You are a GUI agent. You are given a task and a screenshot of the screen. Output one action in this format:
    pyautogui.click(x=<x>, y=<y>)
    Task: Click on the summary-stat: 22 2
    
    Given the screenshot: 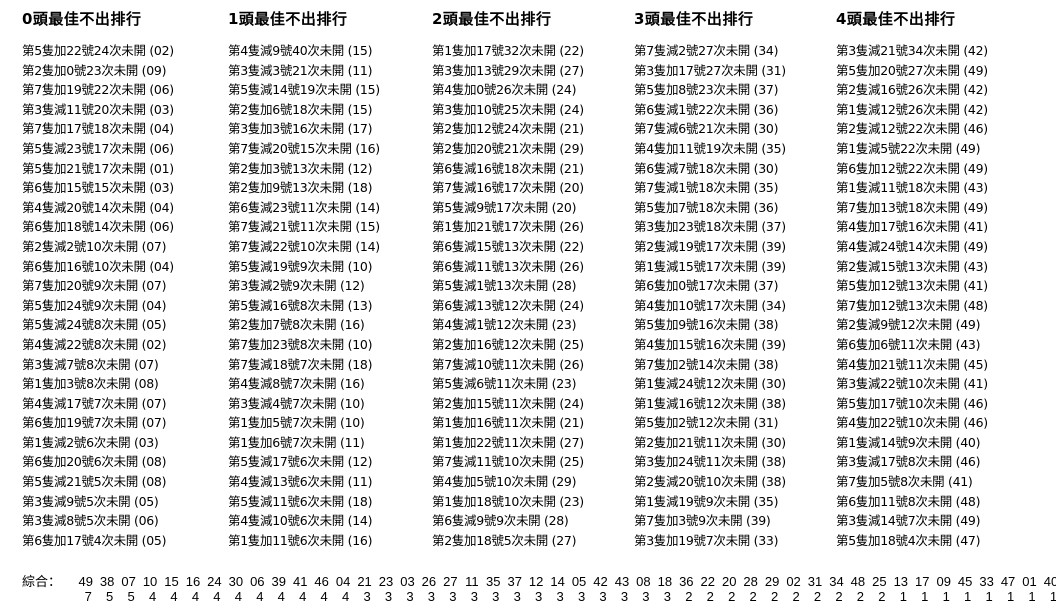 What is the action you would take?
    pyautogui.click(x=707, y=589)
    